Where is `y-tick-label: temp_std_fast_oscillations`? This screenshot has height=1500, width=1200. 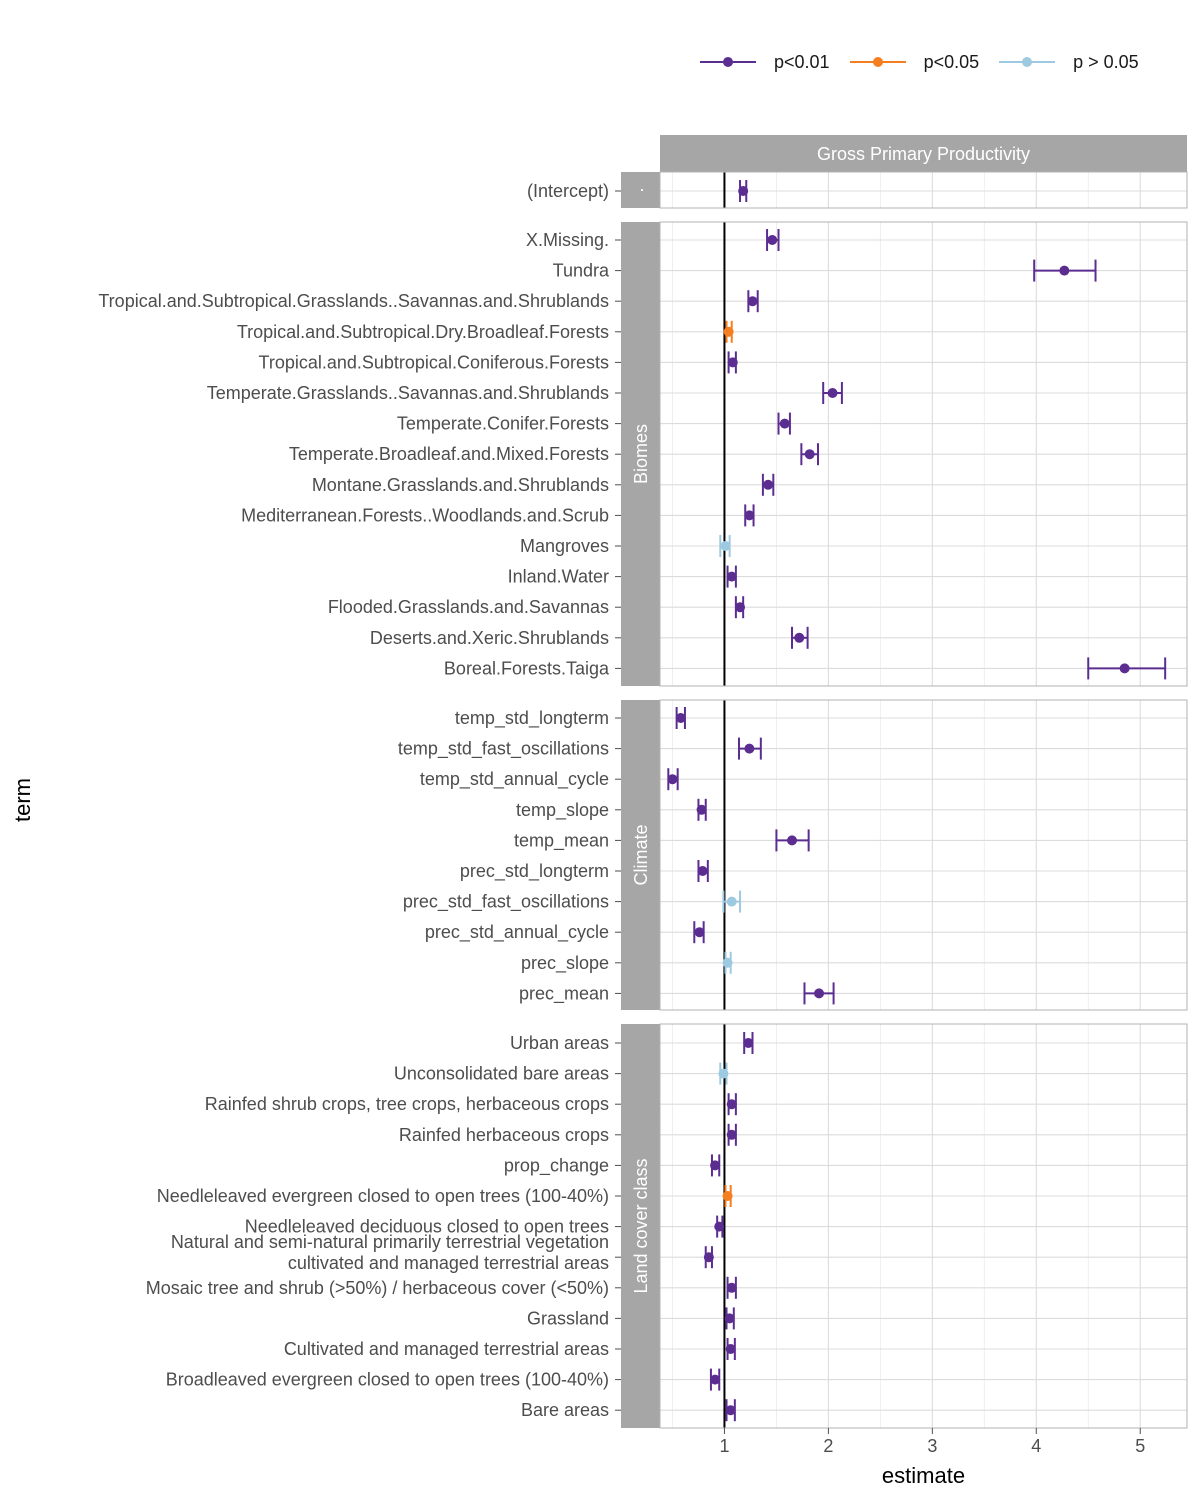
y-tick-label: temp_std_fast_oscillations is located at coordinates (503, 749).